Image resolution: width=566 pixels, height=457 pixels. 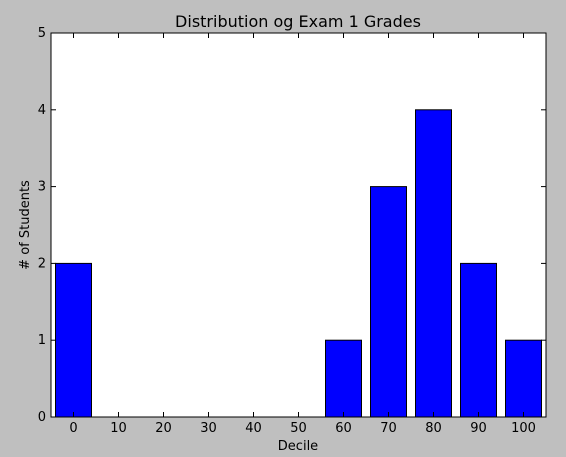 I want to click on x-tick-label: 90, so click(x=478, y=428).